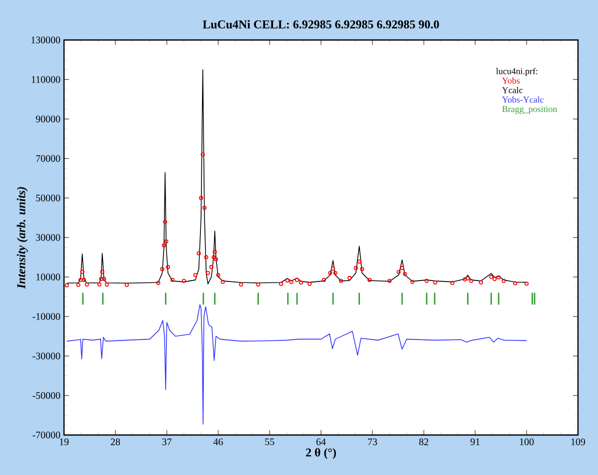 This screenshot has height=475, width=598. Describe the element at coordinates (46, 79) in the screenshot. I see `y-tick-label: 110000` at that location.